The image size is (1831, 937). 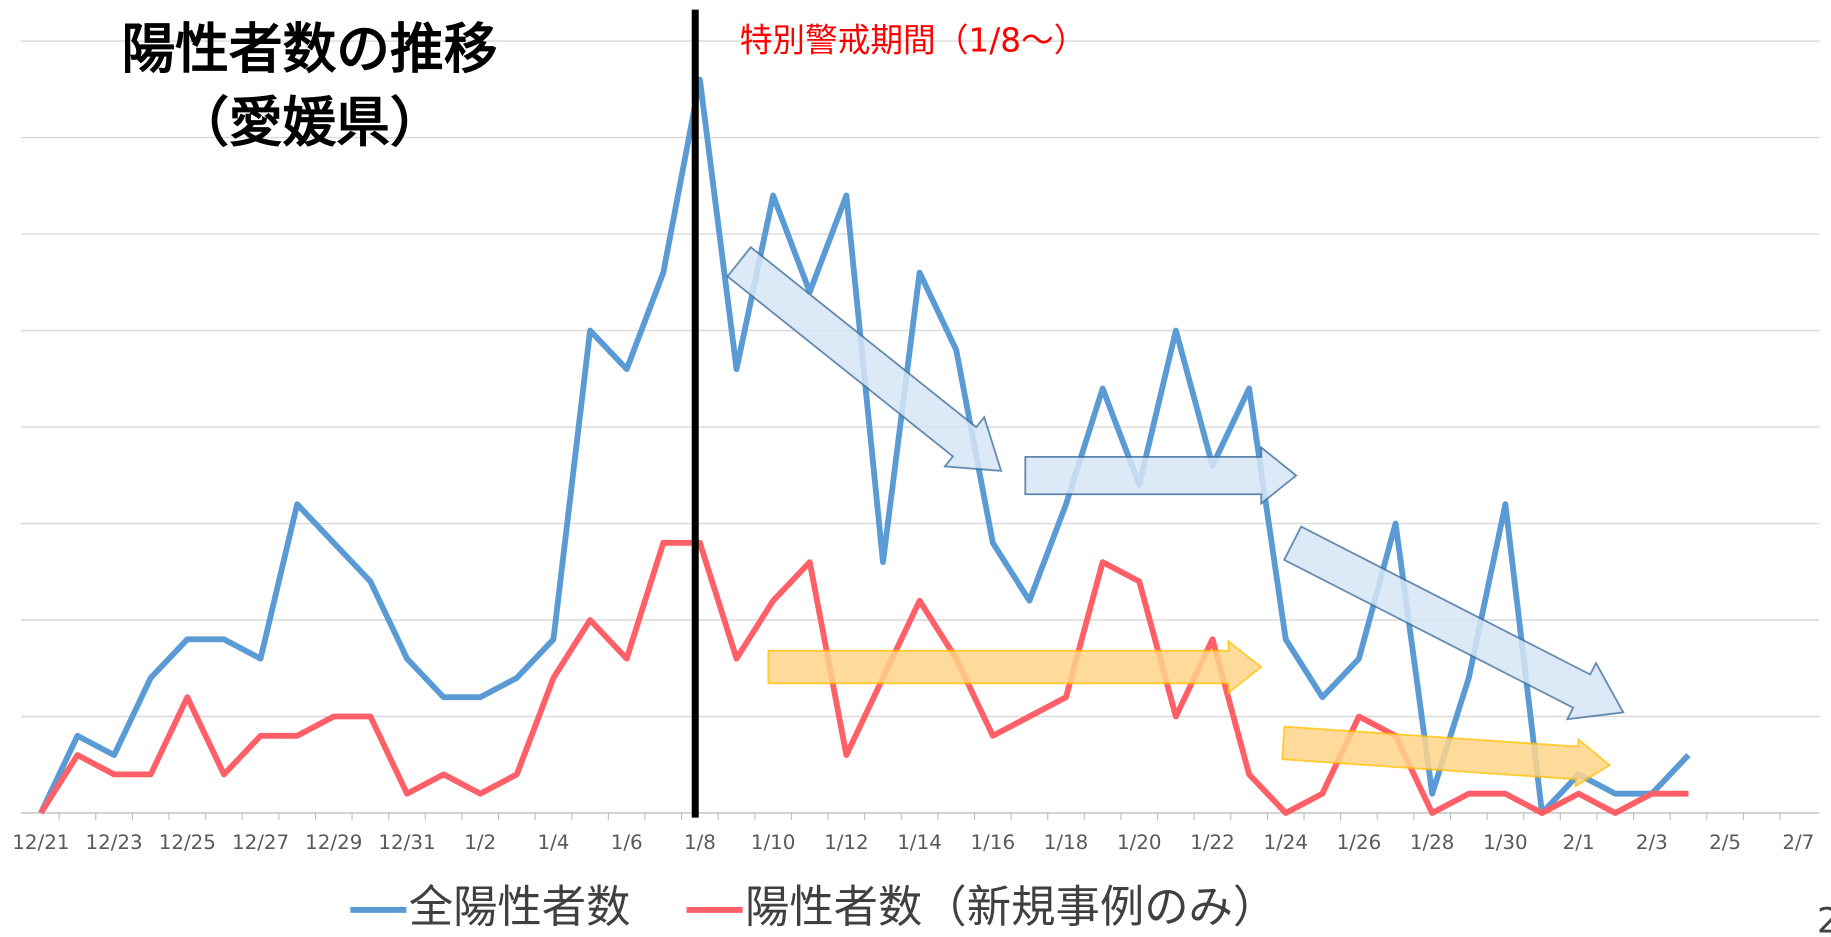 I want to click on x-tick-label: 1/20, so click(x=1139, y=842).